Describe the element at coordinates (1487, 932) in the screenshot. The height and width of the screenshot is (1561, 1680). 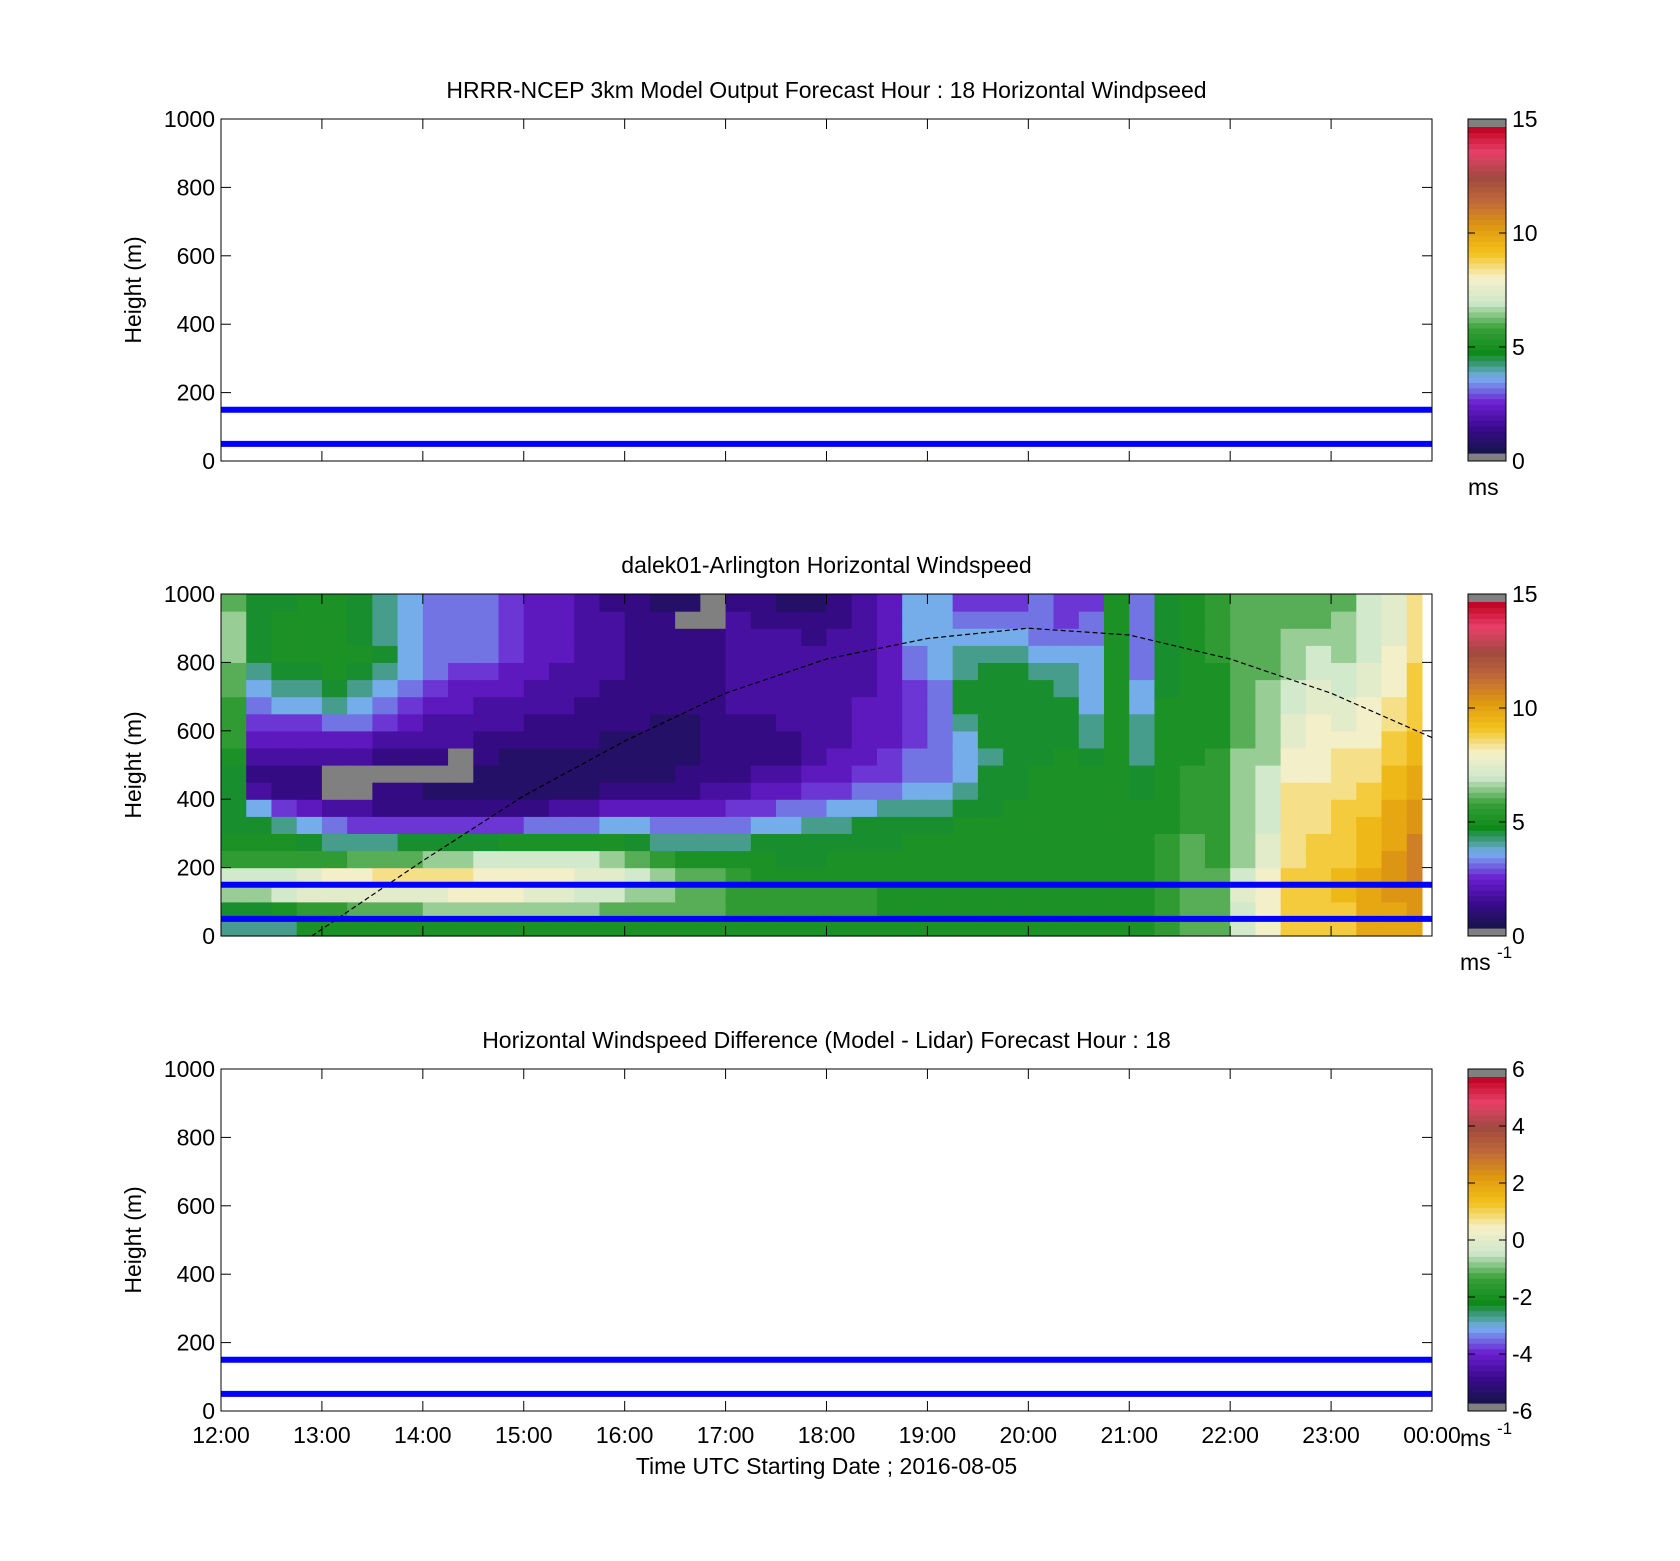
I see `colorbar-under` at that location.